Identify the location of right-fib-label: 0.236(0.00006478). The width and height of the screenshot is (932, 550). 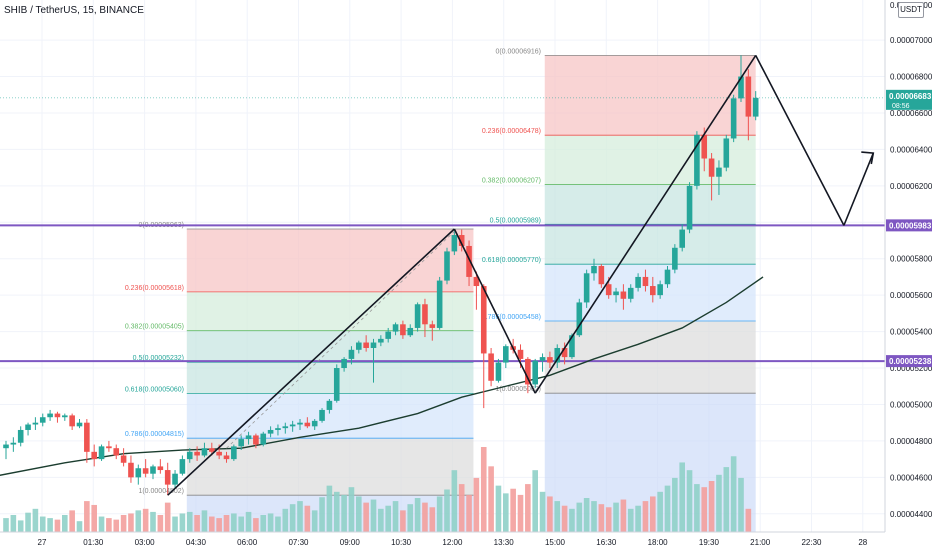
(511, 131).